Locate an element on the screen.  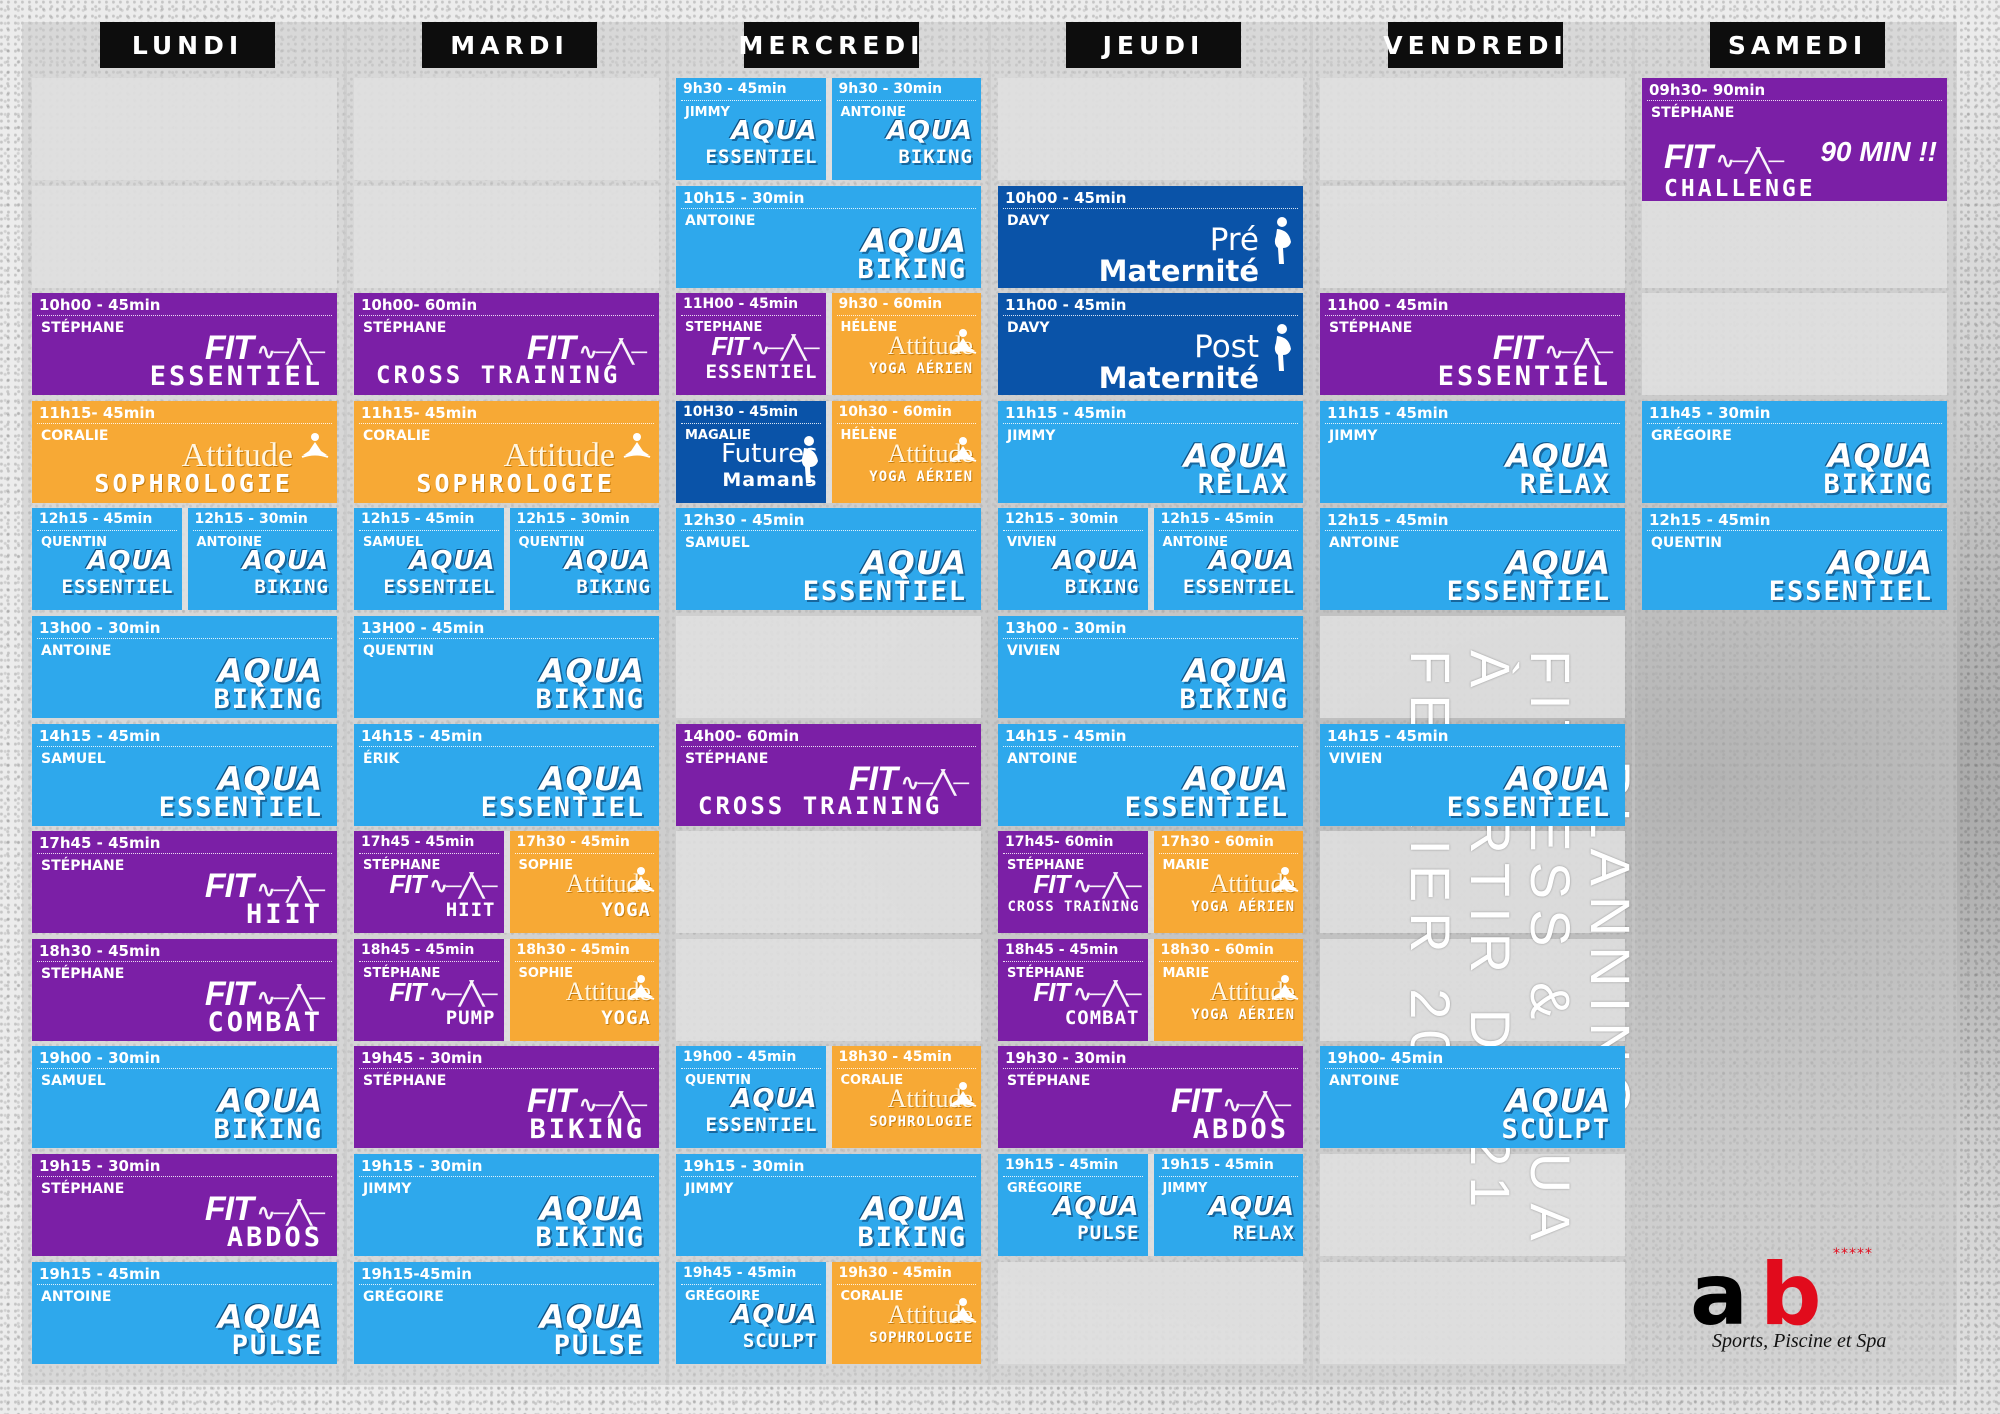
class-name: Mamans is located at coordinates (770, 480).